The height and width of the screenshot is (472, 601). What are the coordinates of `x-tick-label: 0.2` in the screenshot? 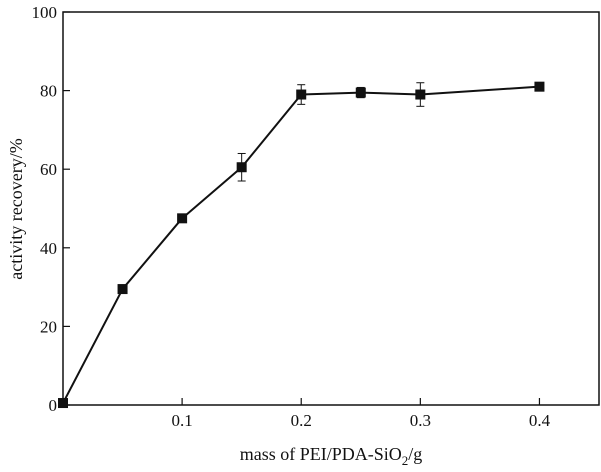 It's located at (301, 420).